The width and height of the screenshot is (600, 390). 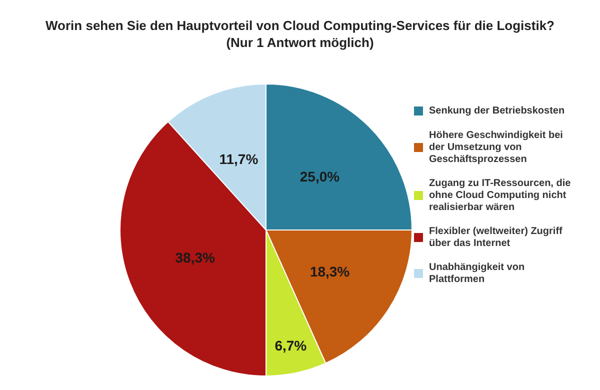 I want to click on data-label: 18,3%, so click(x=330, y=271).